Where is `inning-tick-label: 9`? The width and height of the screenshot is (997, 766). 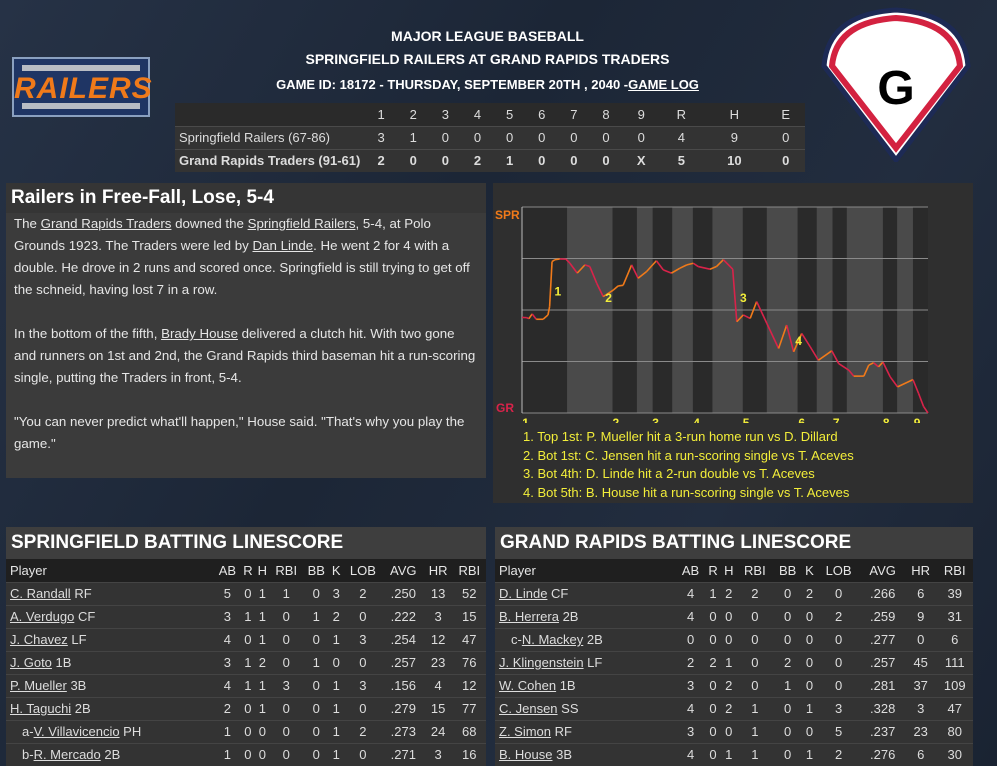 inning-tick-label: 9 is located at coordinates (917, 419).